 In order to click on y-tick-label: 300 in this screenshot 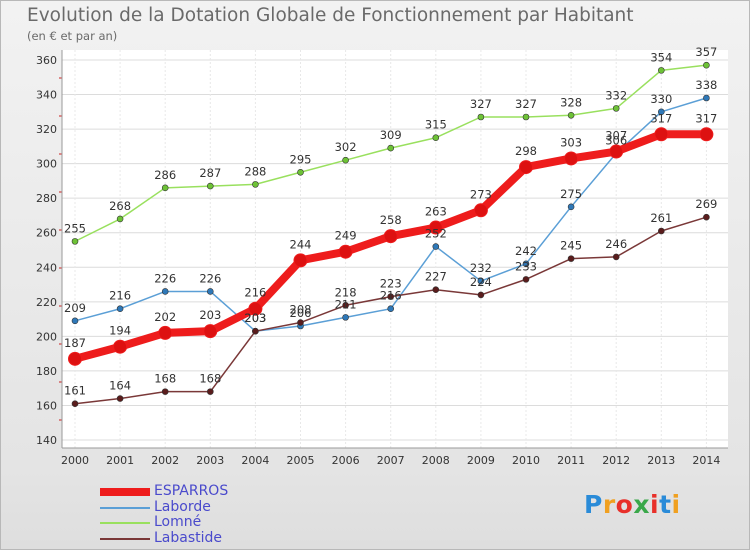, I will do `click(46, 164)`.